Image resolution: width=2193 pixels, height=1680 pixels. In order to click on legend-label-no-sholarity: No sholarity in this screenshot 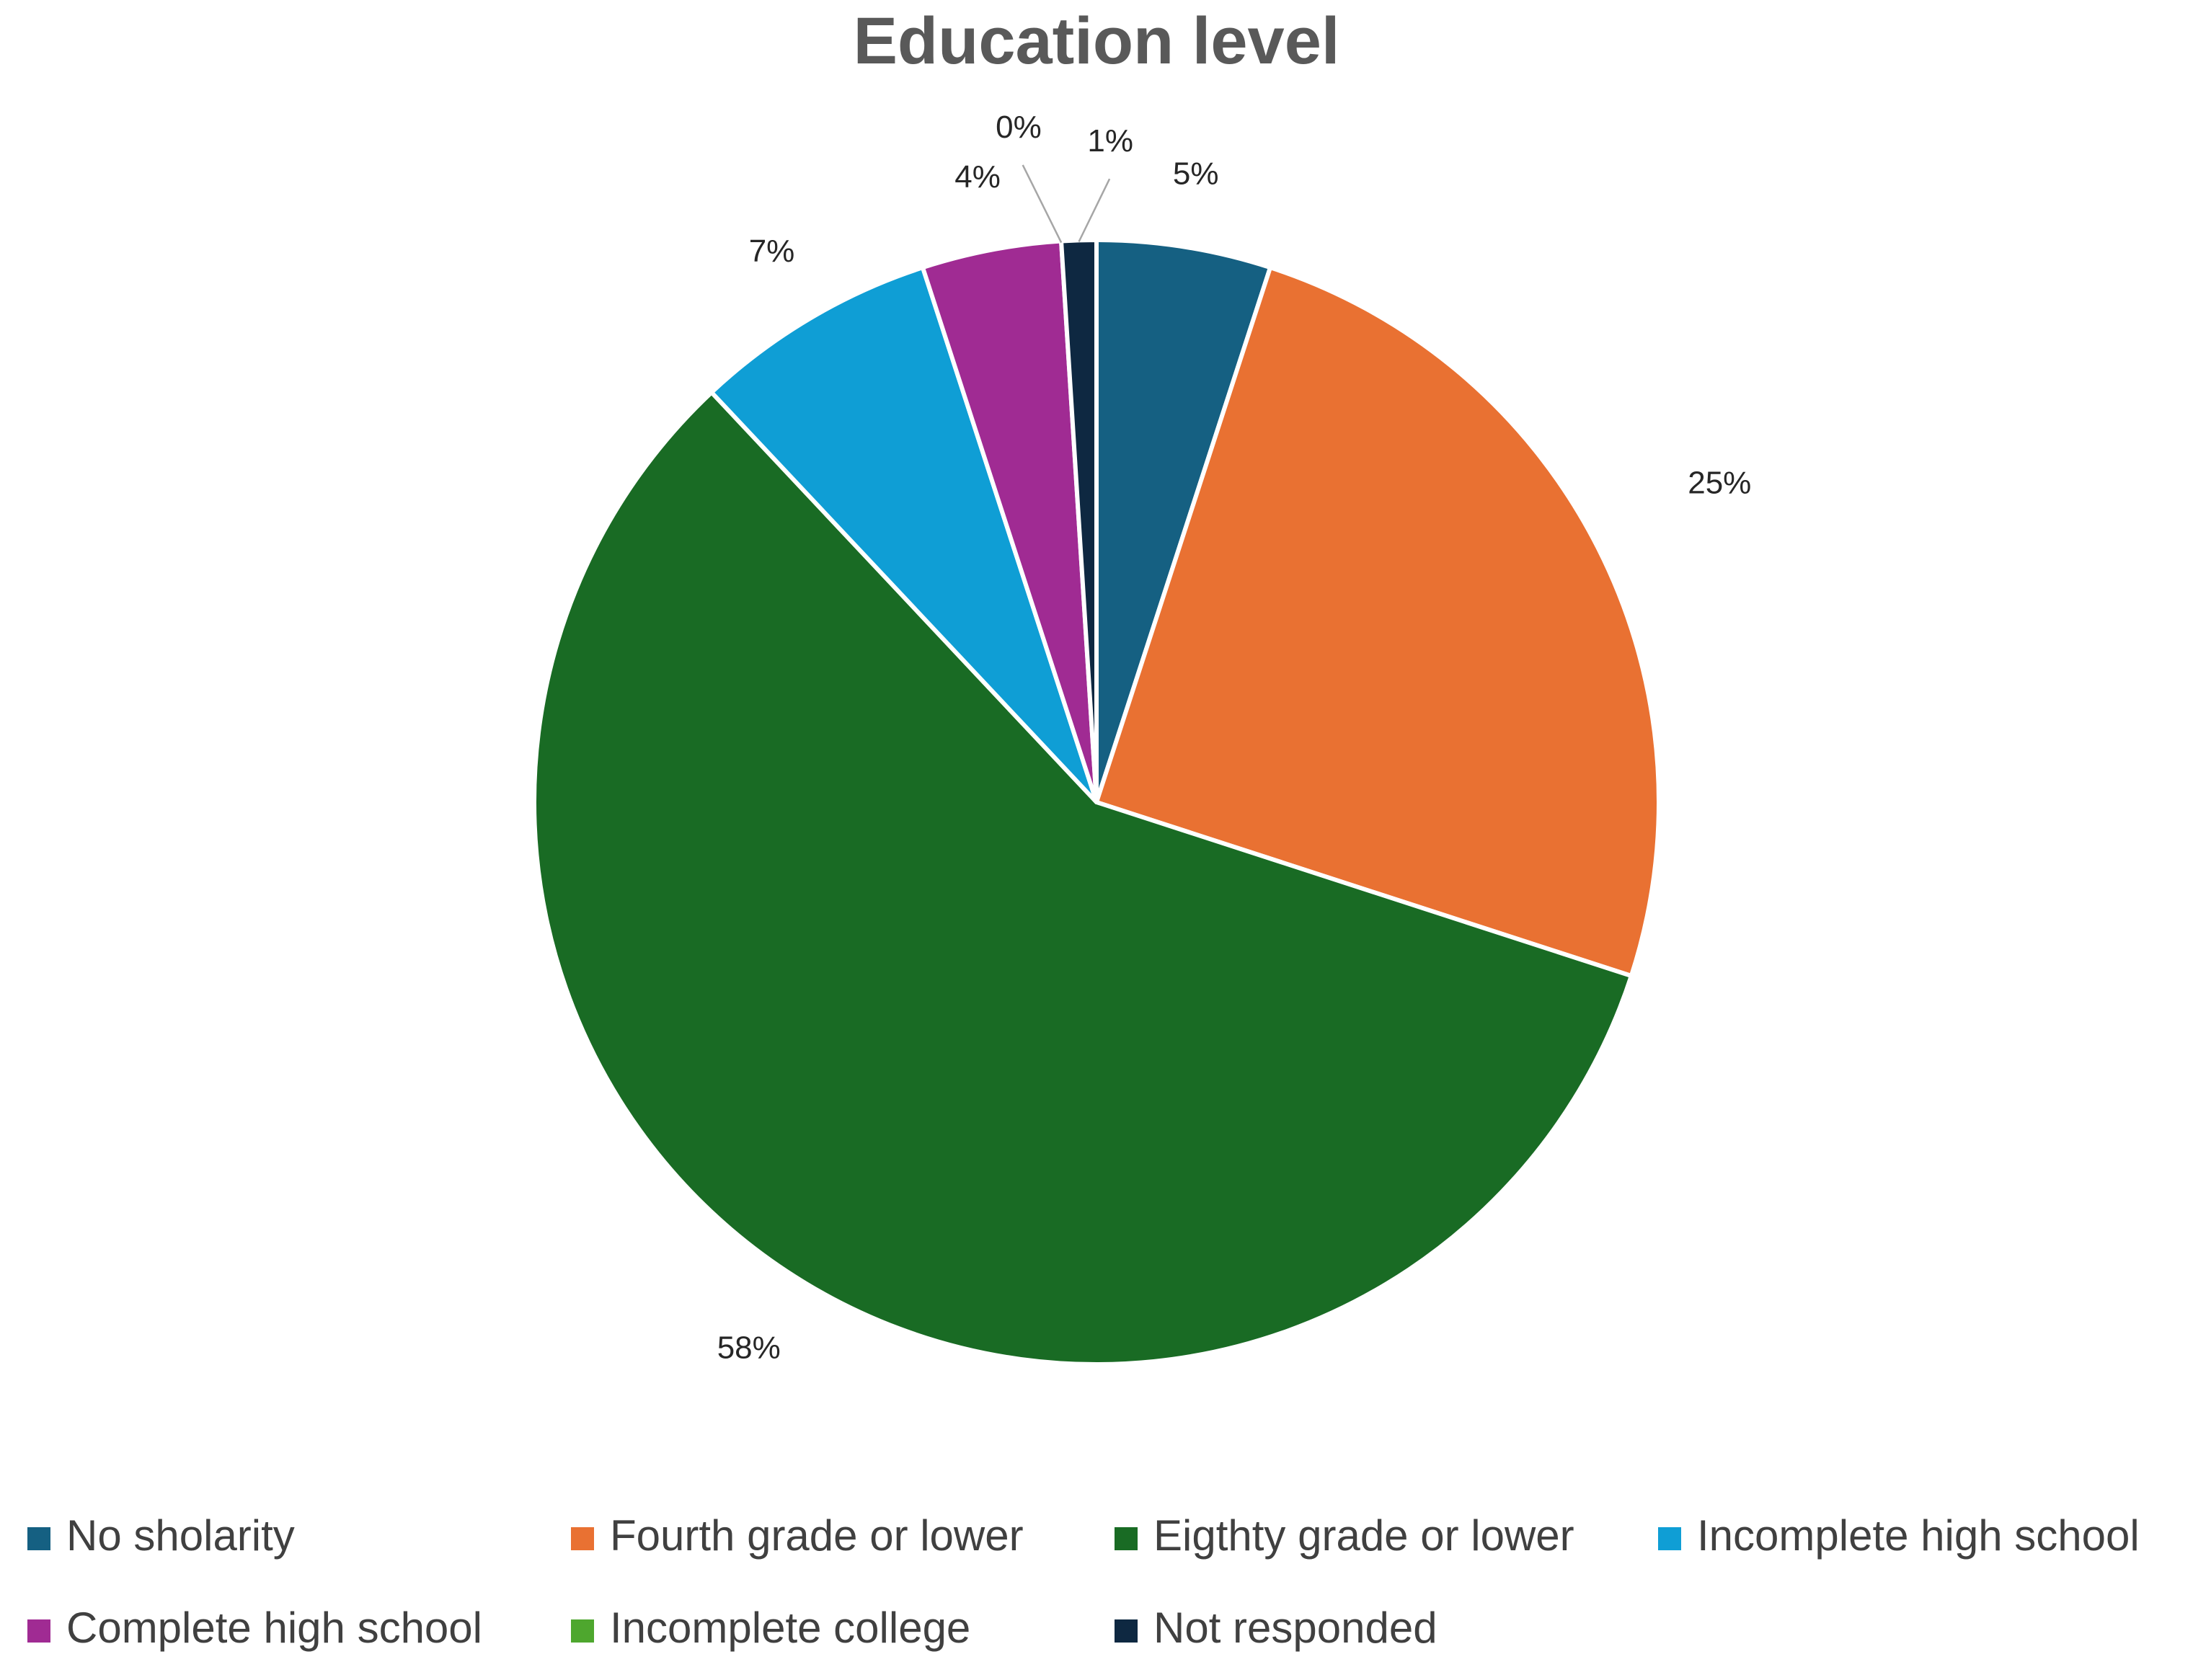, I will do `click(180, 1535)`.